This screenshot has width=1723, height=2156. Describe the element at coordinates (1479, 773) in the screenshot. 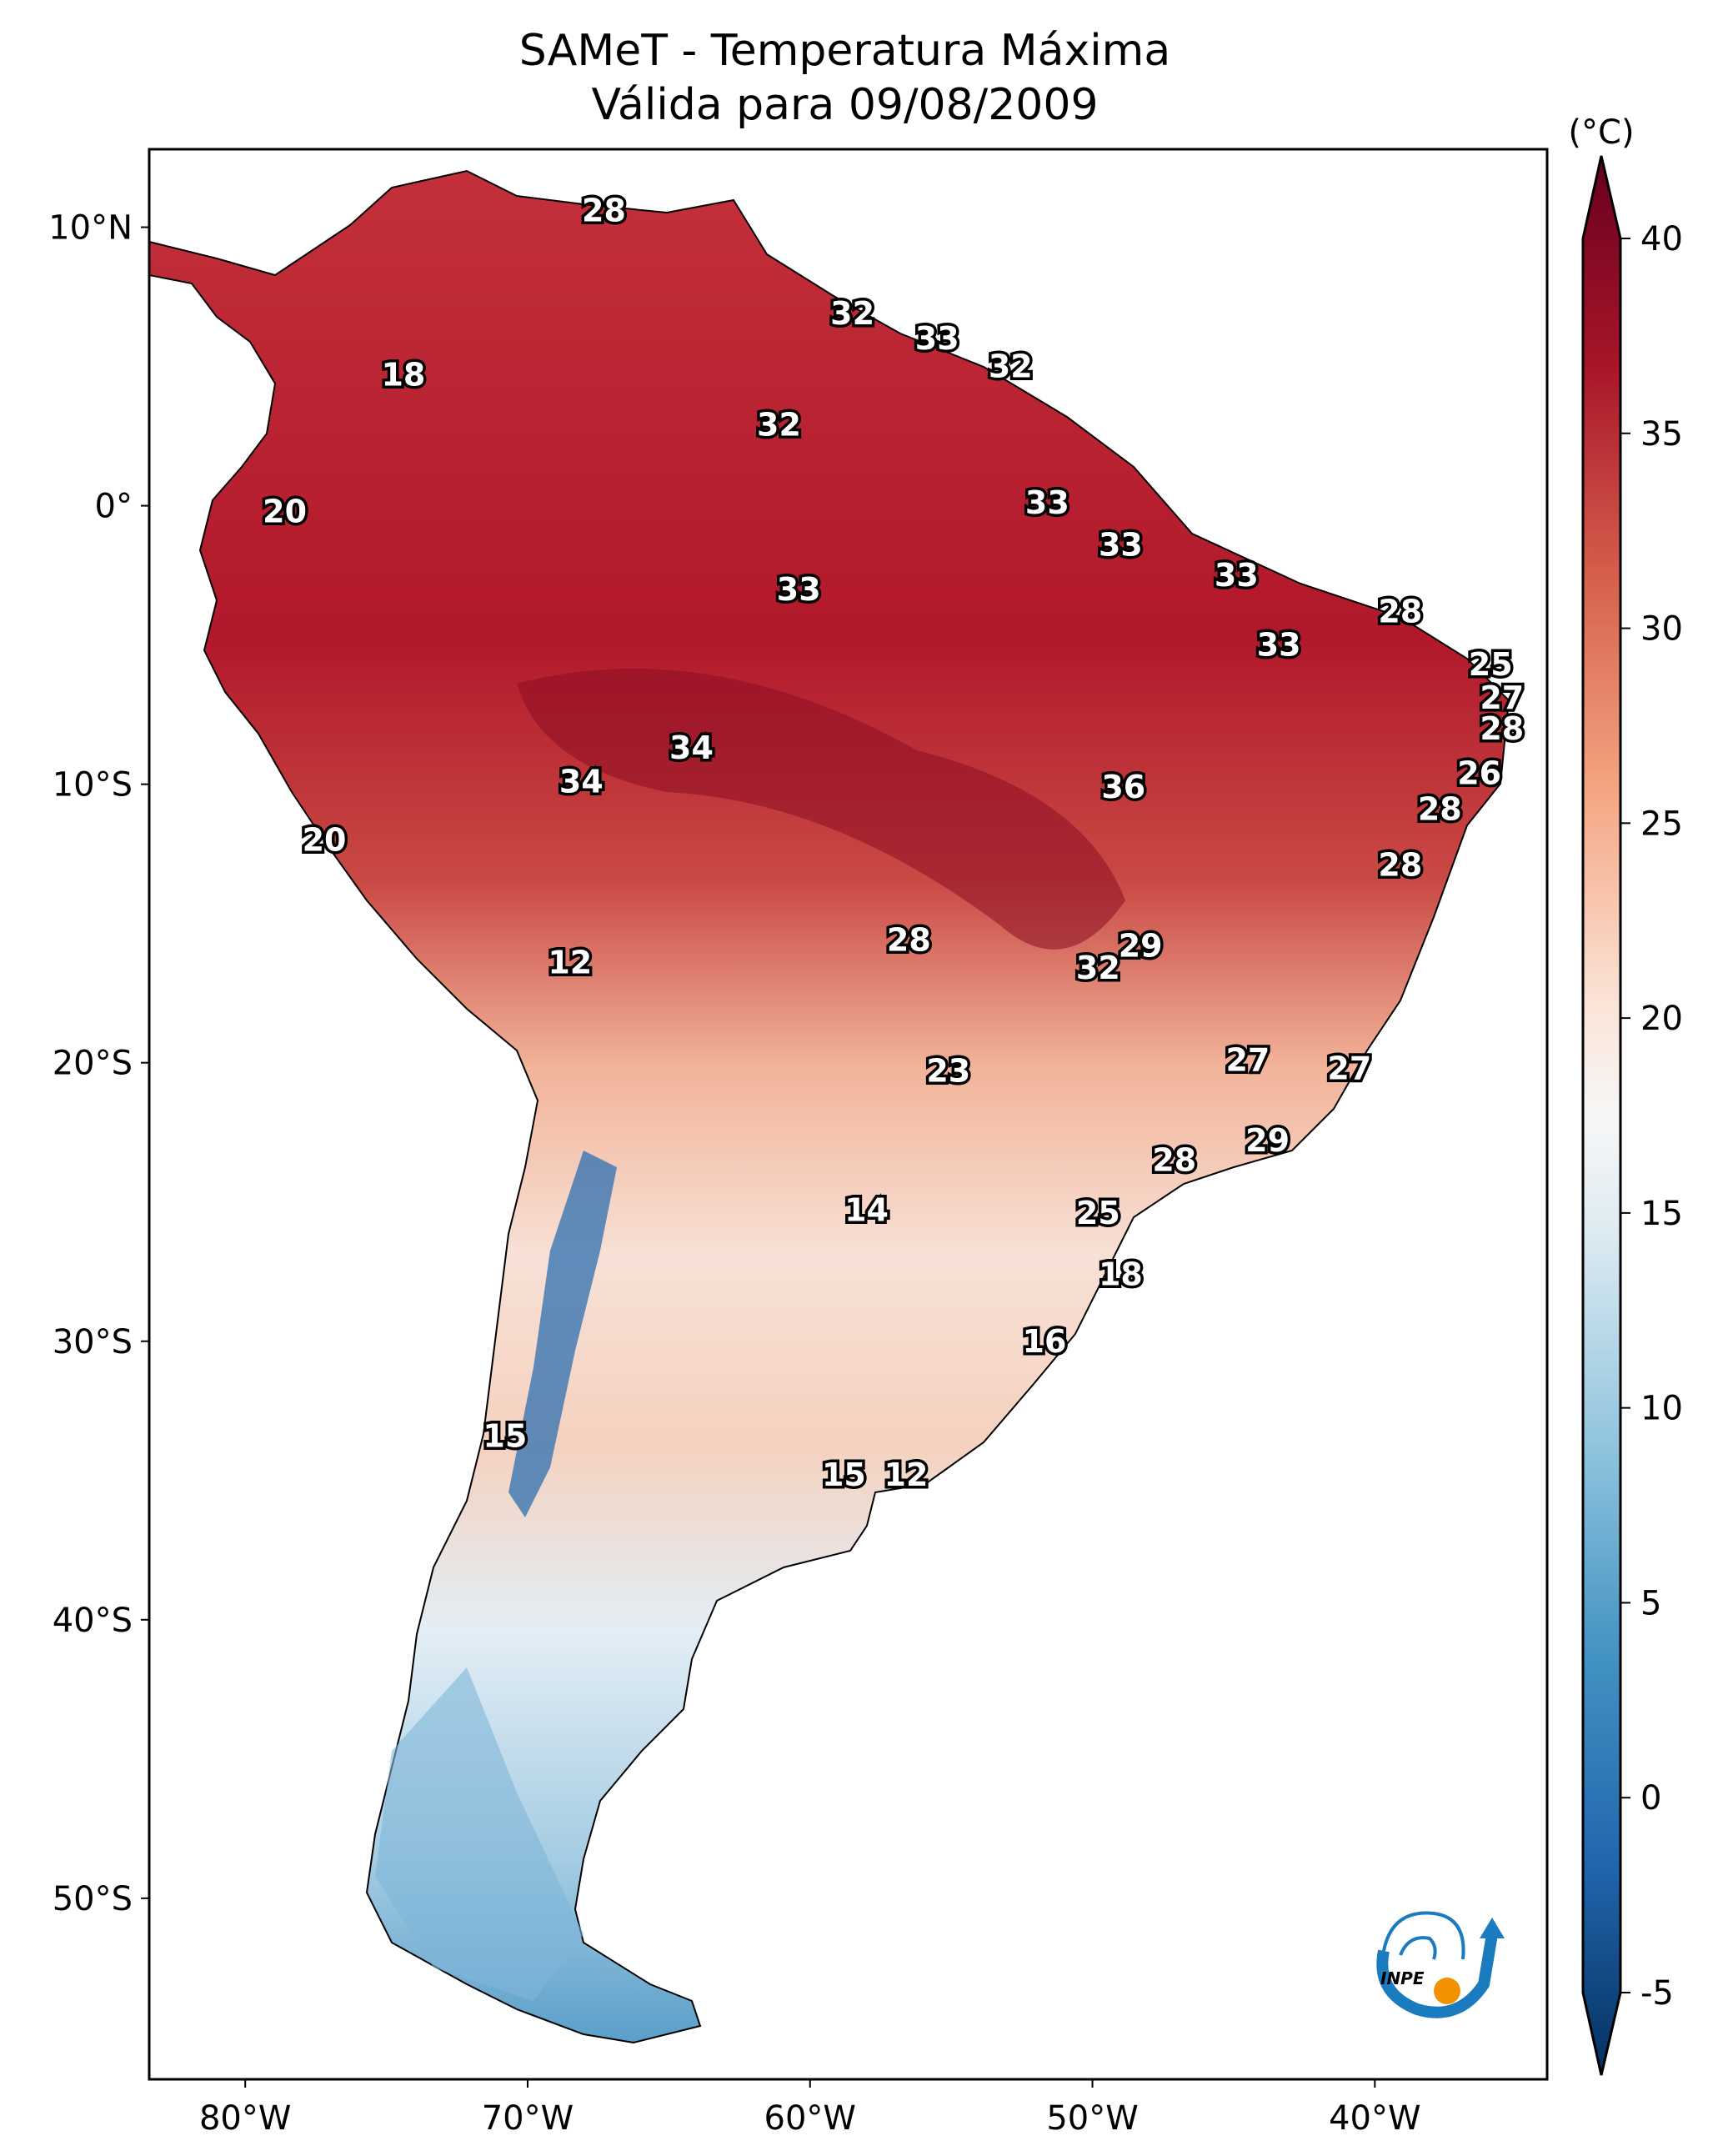

I see `temperature-label: 26` at that location.